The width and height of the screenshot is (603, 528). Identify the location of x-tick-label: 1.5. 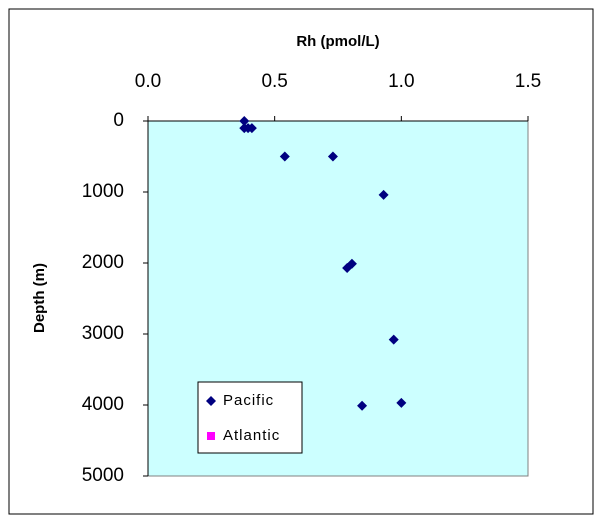
(528, 81).